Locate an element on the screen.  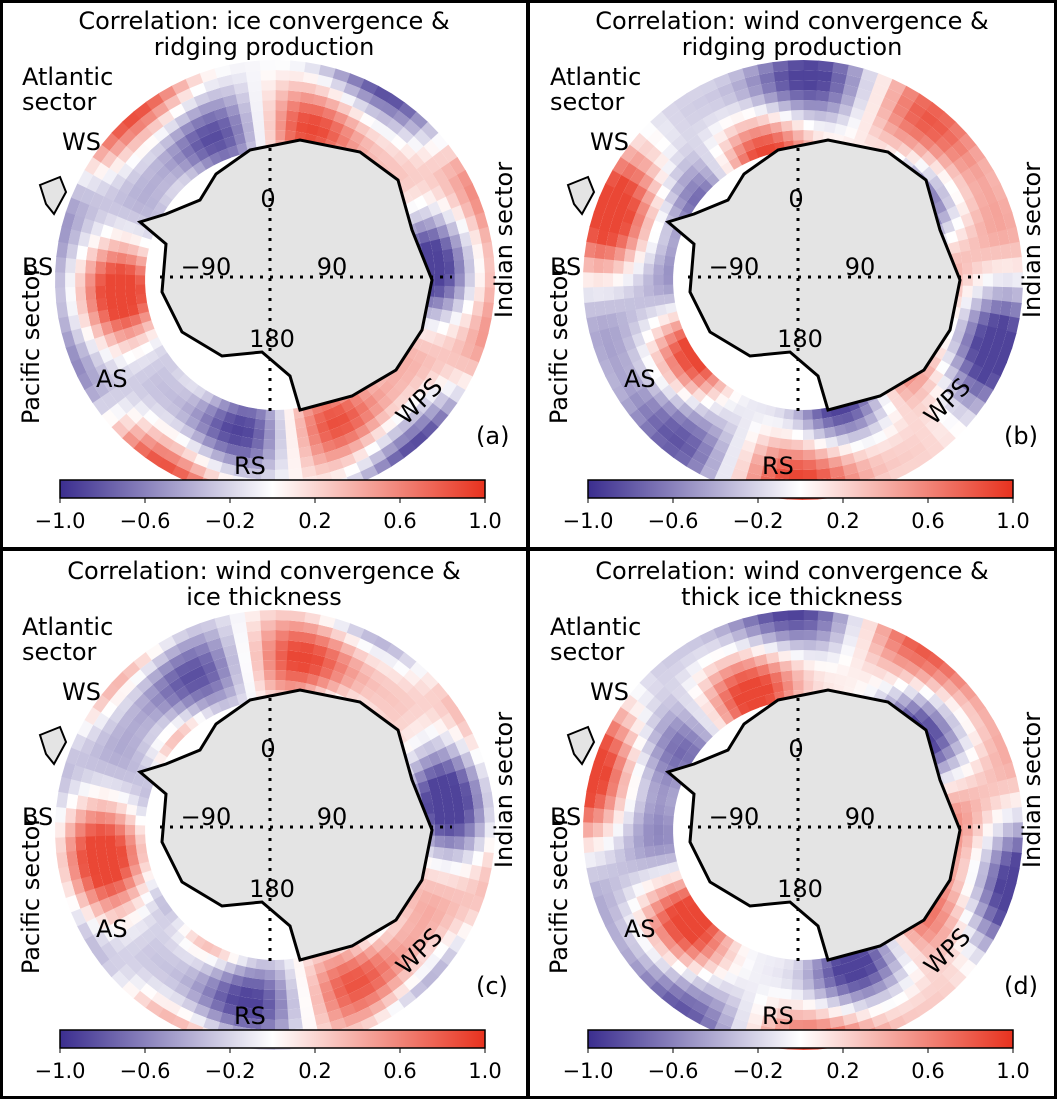
panel-label: (d) is located at coordinates (1021, 986).